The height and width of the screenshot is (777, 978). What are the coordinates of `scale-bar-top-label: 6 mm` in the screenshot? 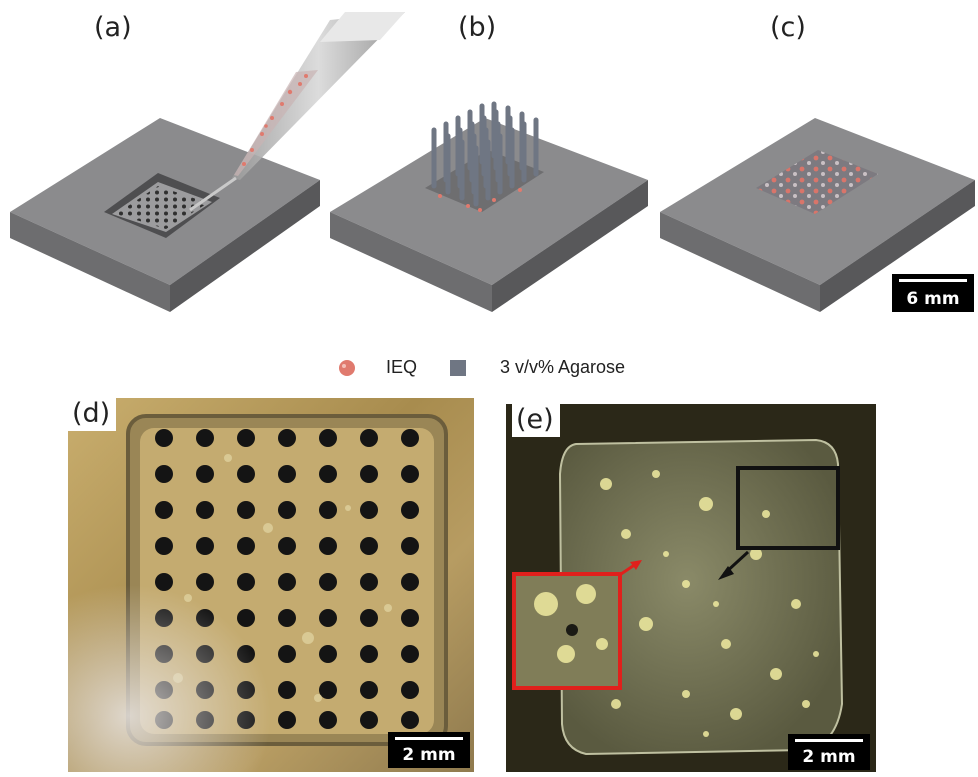 It's located at (933, 299).